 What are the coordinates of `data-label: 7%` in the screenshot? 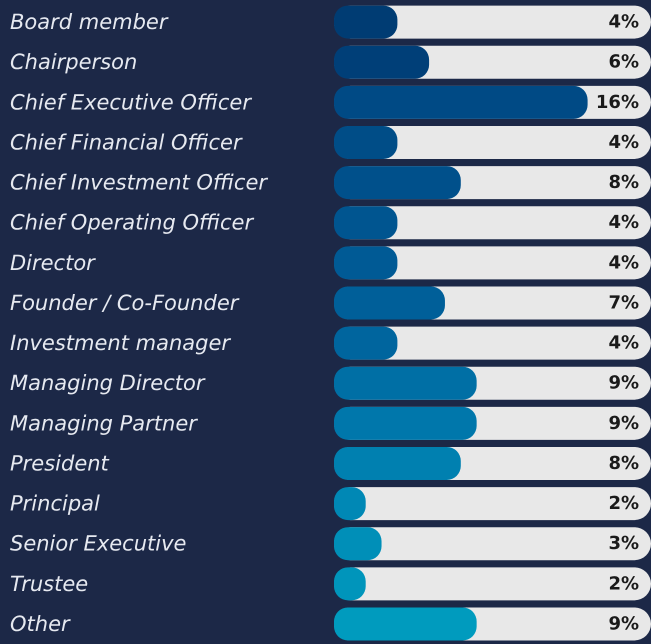 It's located at (623, 303).